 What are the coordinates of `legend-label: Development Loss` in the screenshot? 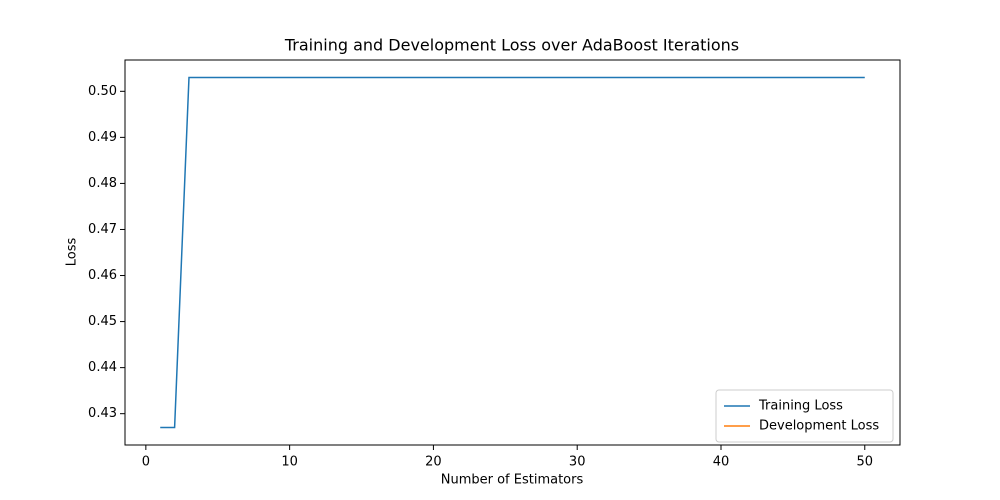 It's located at (819, 426).